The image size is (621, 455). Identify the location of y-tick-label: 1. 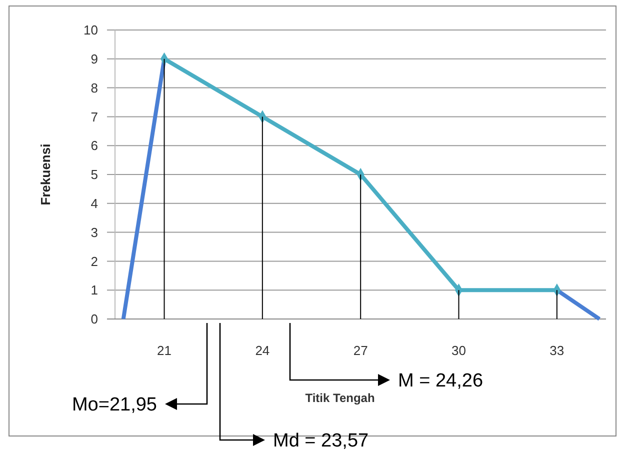
(94, 290).